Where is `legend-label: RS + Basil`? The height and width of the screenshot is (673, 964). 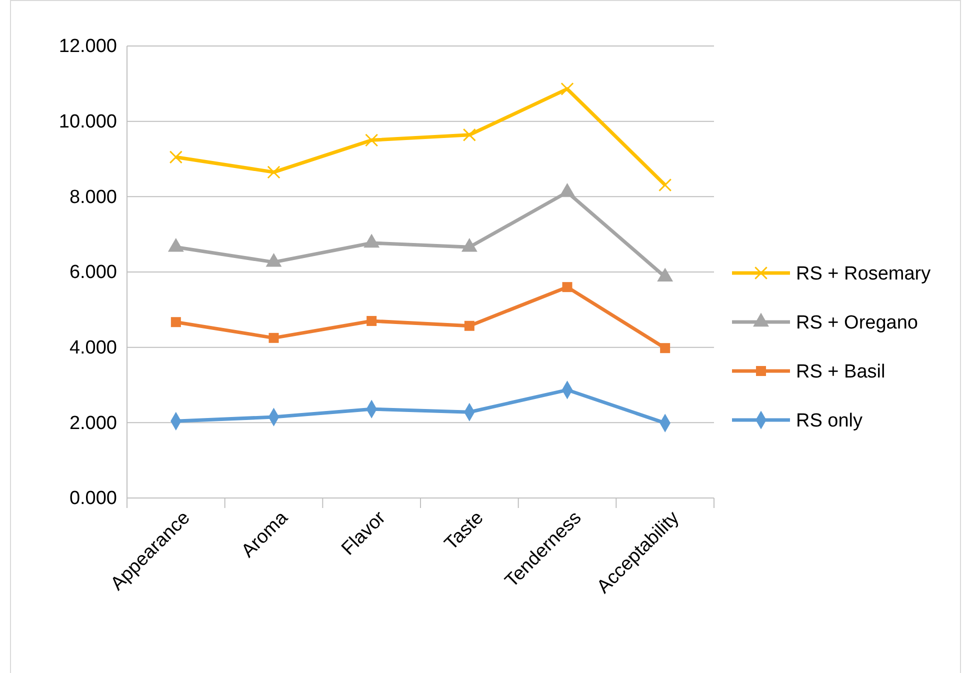
legend-label: RS + Basil is located at coordinates (841, 372).